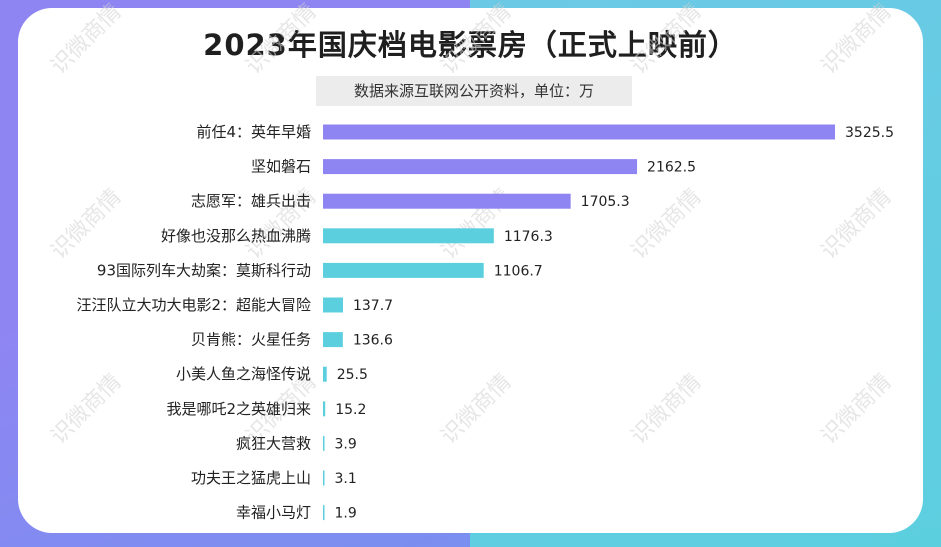 The width and height of the screenshot is (941, 547). I want to click on value-label: 3.1, so click(346, 479).